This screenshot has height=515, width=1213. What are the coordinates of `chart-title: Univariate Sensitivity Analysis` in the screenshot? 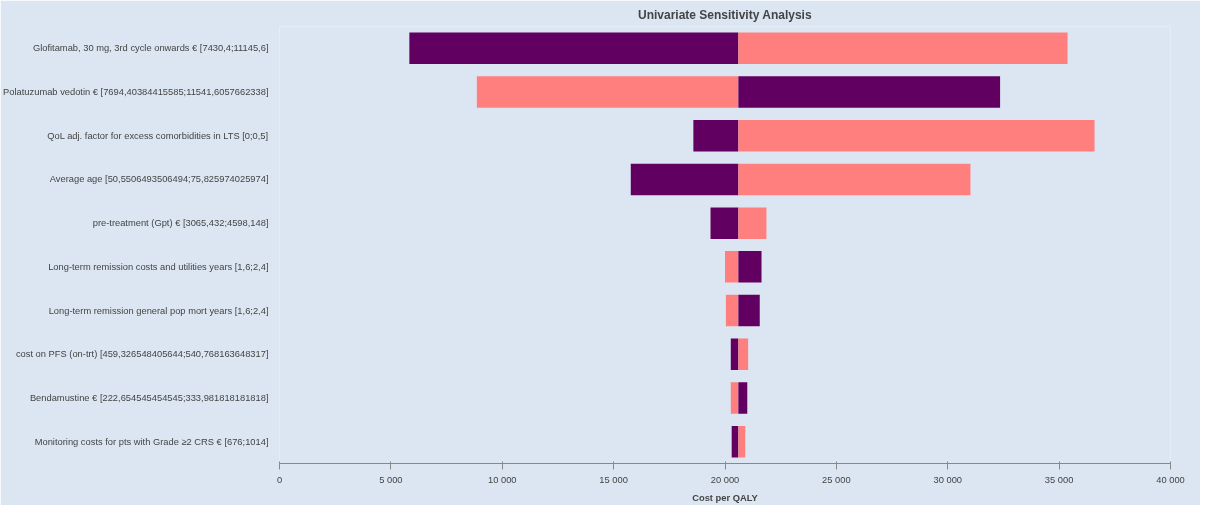 It's located at (724, 14).